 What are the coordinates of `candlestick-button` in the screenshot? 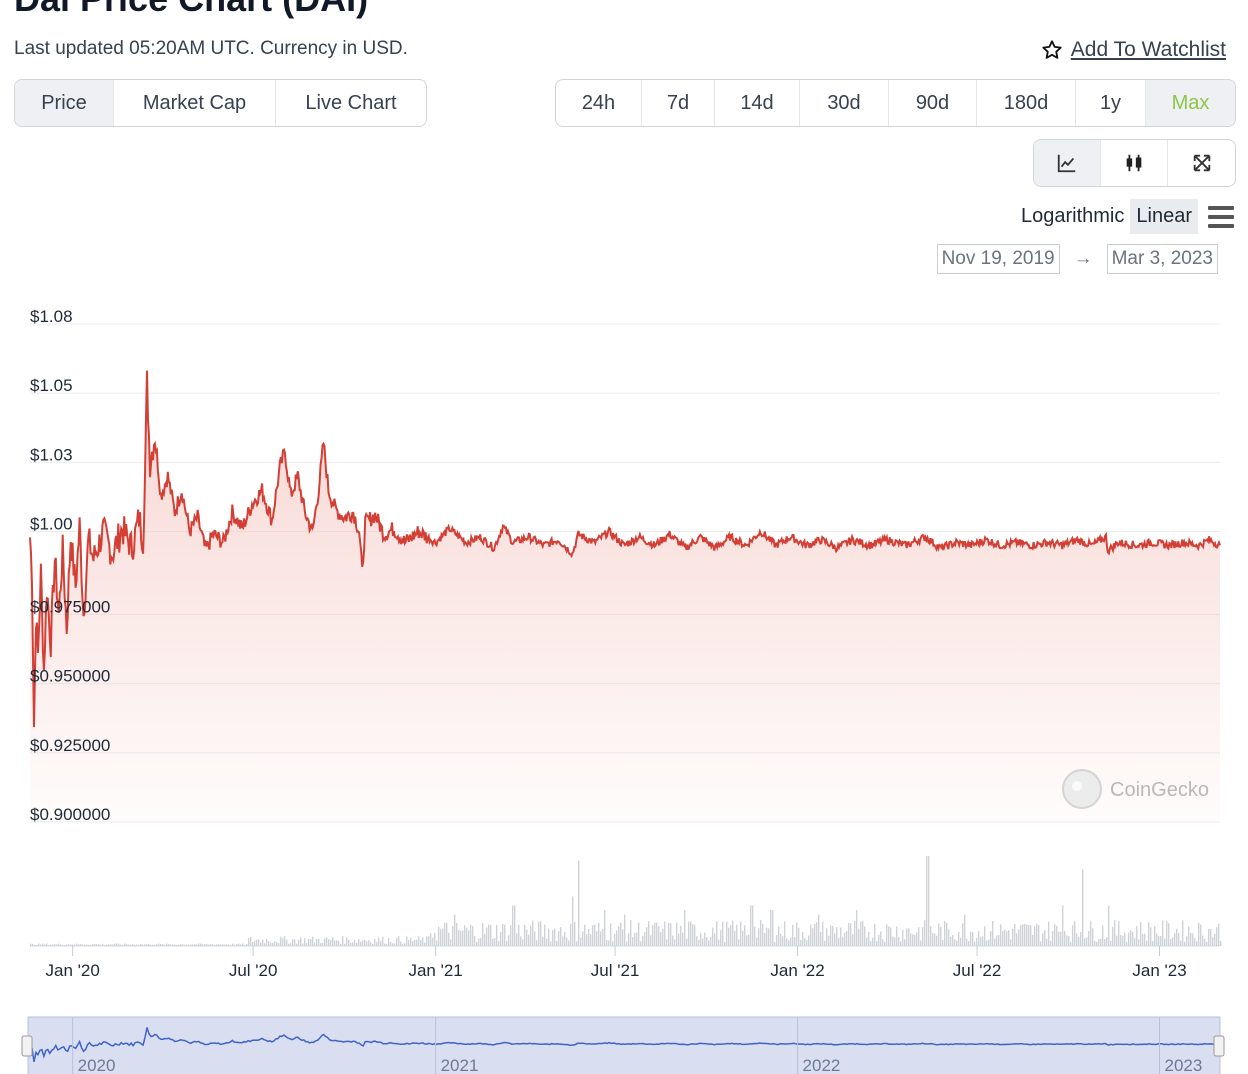 It's located at (1134, 163).